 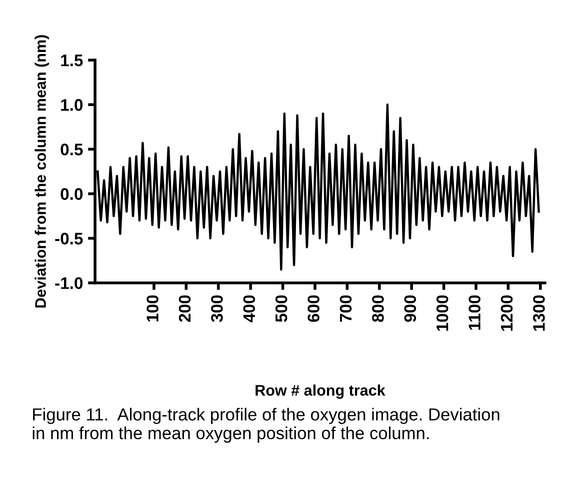 I want to click on x-axis-title: Row # along track, so click(x=321, y=391).